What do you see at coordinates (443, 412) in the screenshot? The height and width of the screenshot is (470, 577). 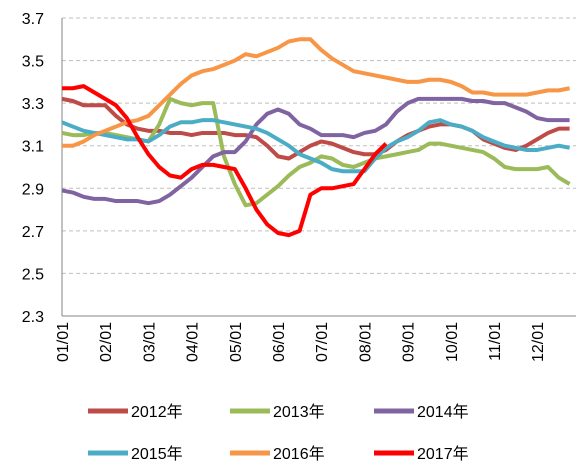 I see `legend-label: 2014年` at bounding box center [443, 412].